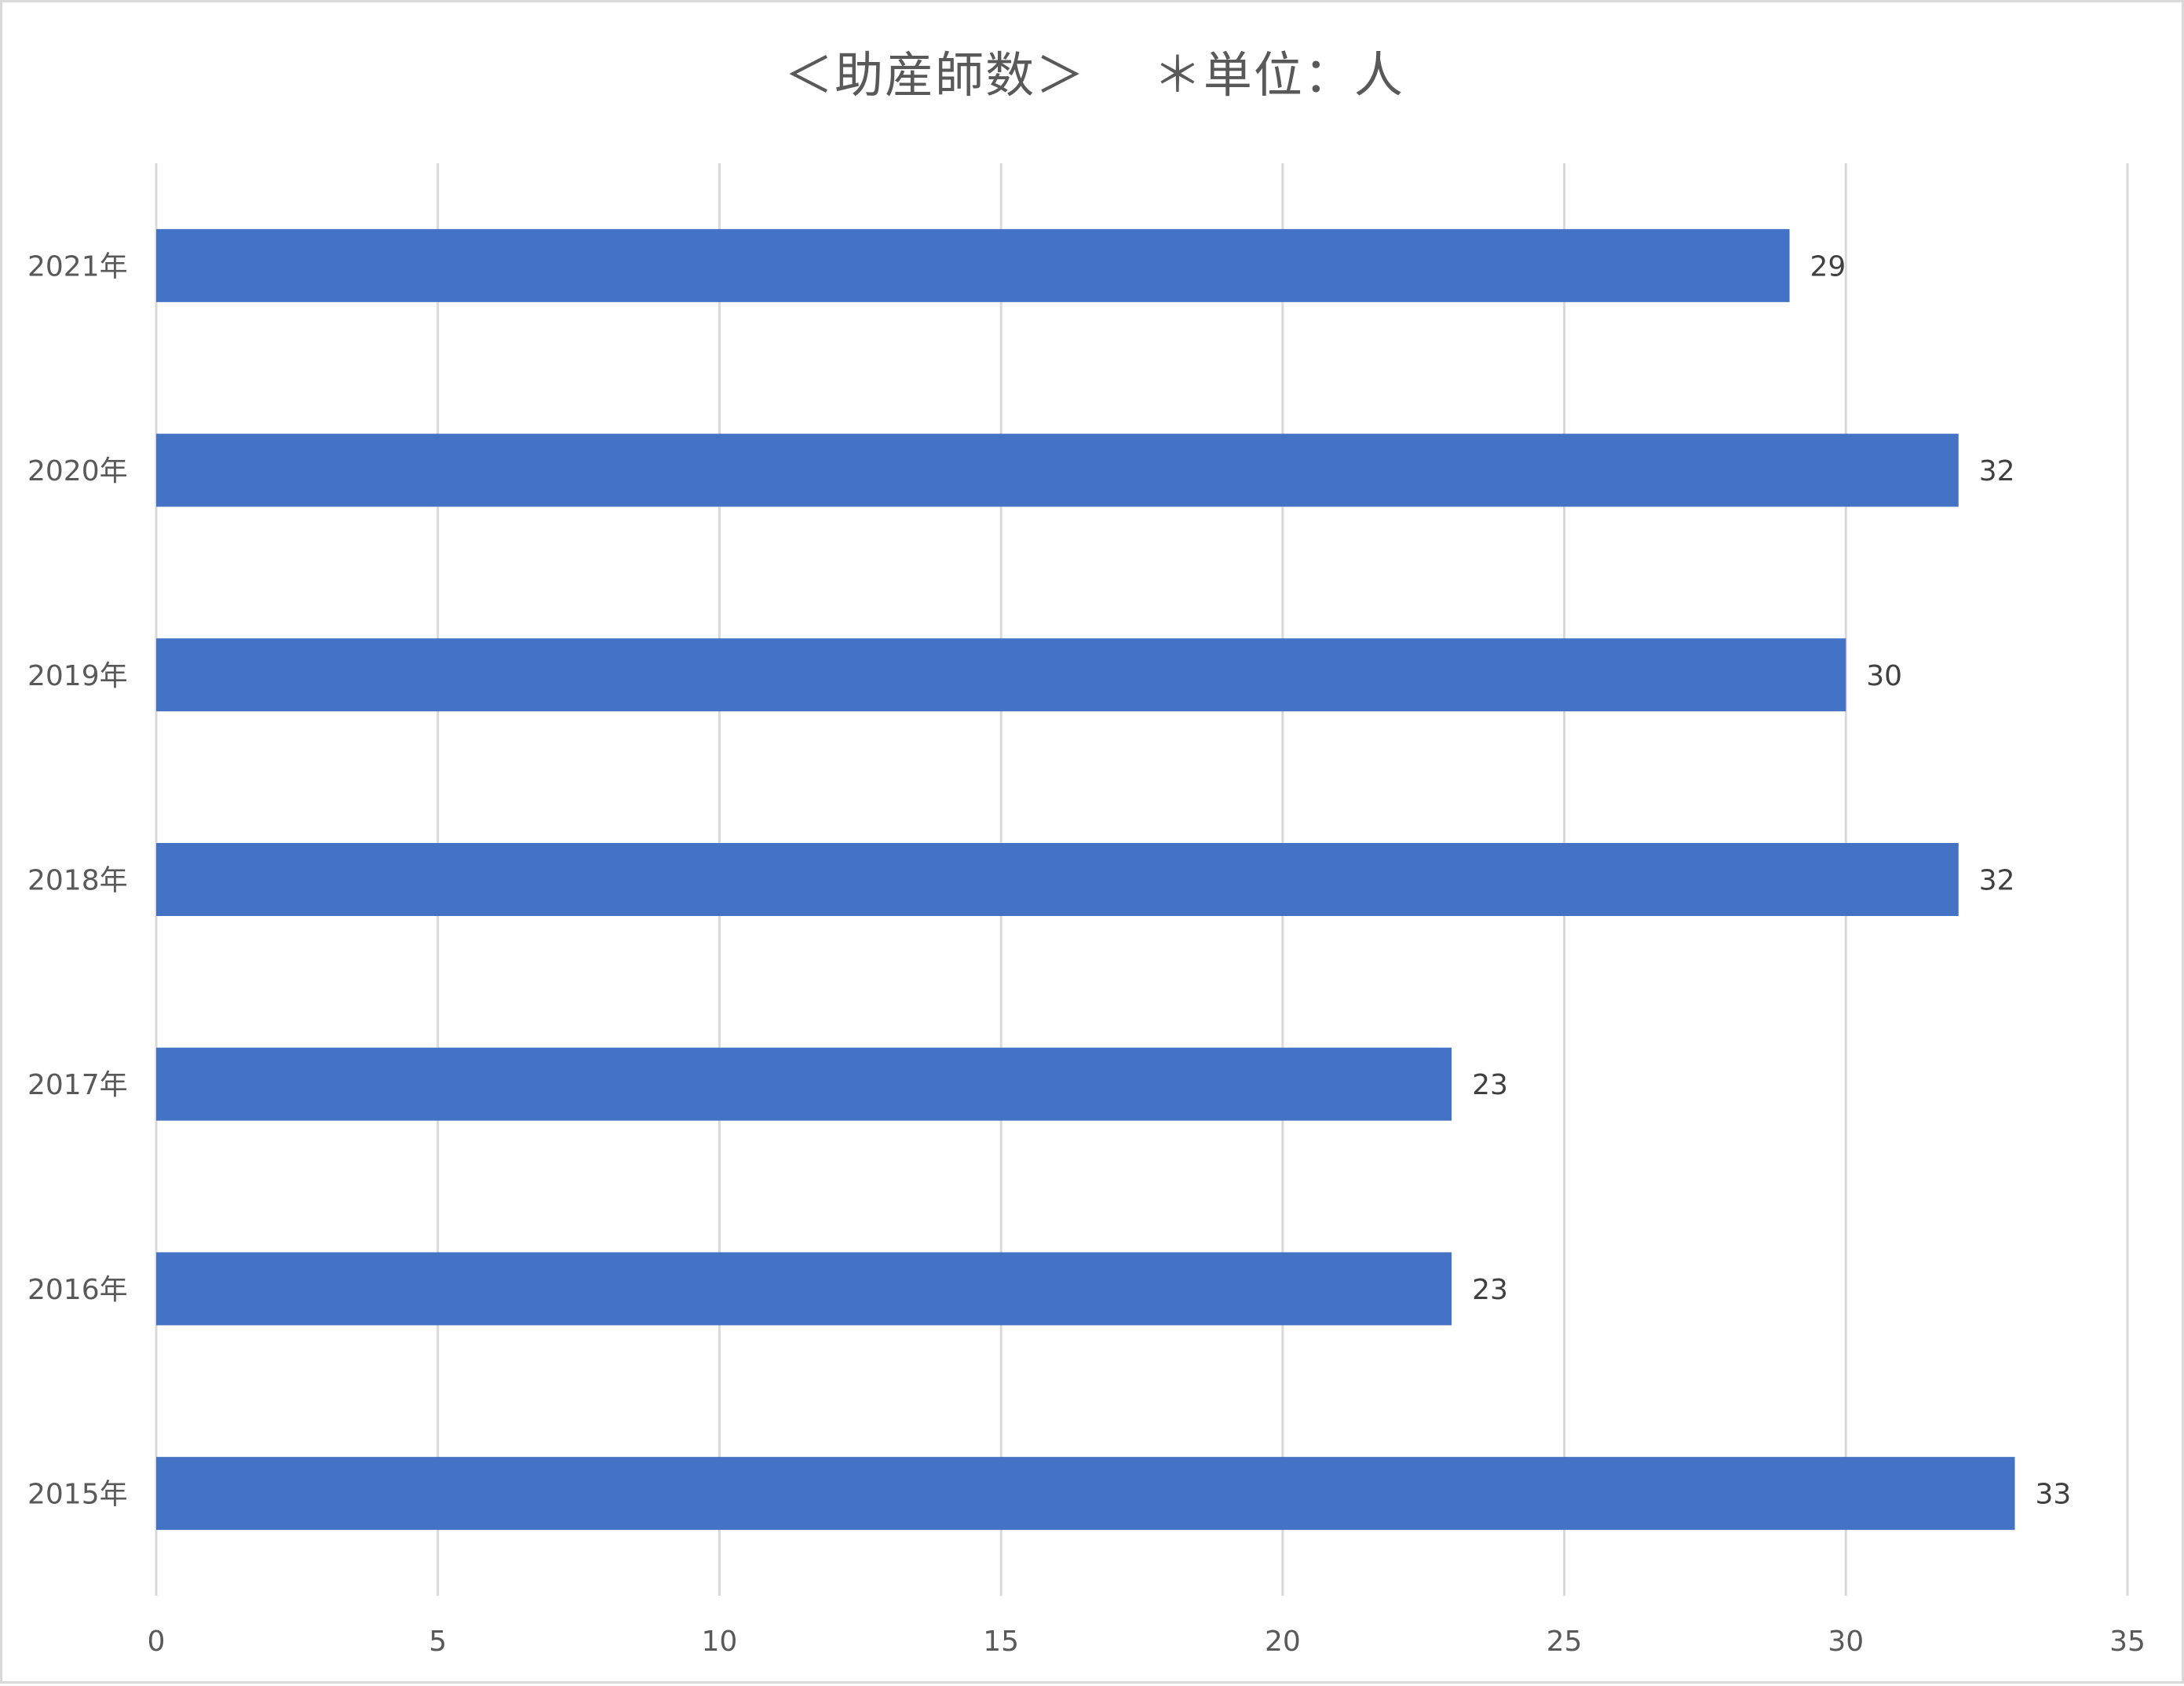 The image size is (2184, 1686). What do you see at coordinates (77, 1290) in the screenshot?
I see `y-category-label: 2016年` at bounding box center [77, 1290].